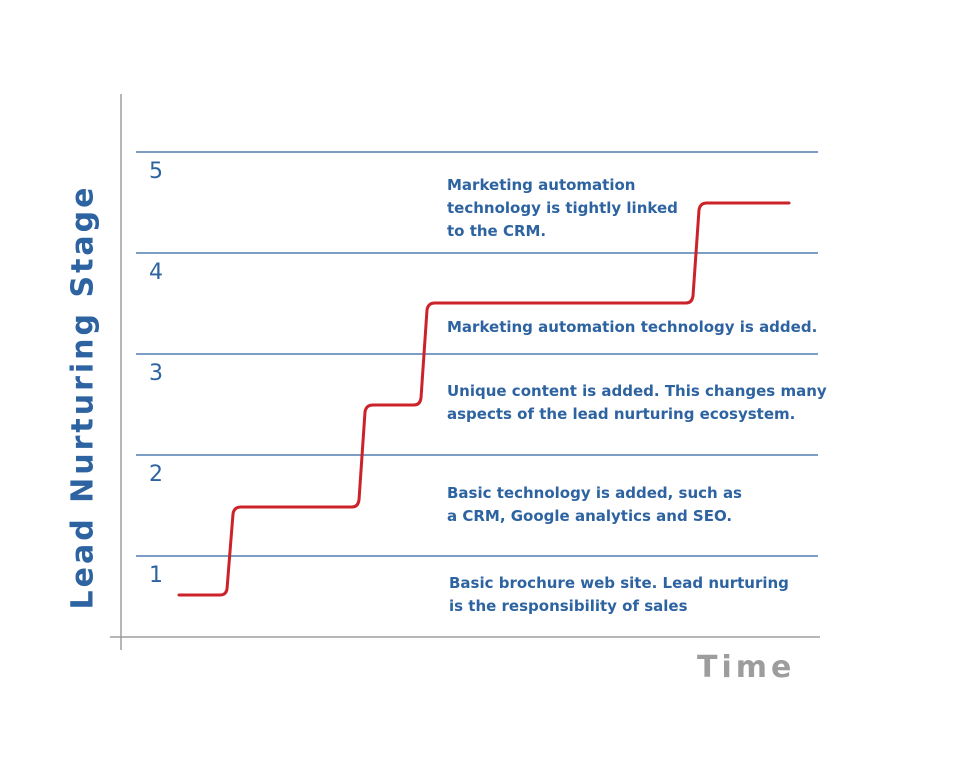 Image resolution: width=974 pixels, height=766 pixels. Describe the element at coordinates (156, 171) in the screenshot. I see `level-label-5: 5` at that location.